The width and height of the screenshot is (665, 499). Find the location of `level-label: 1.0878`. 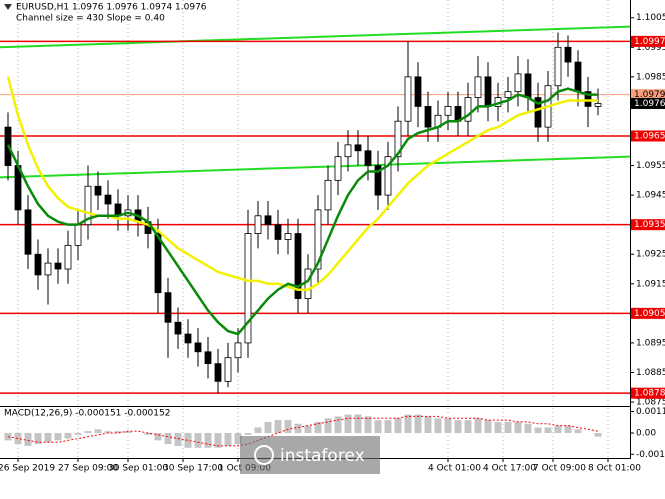

level-label: 1.0878 is located at coordinates (649, 394).